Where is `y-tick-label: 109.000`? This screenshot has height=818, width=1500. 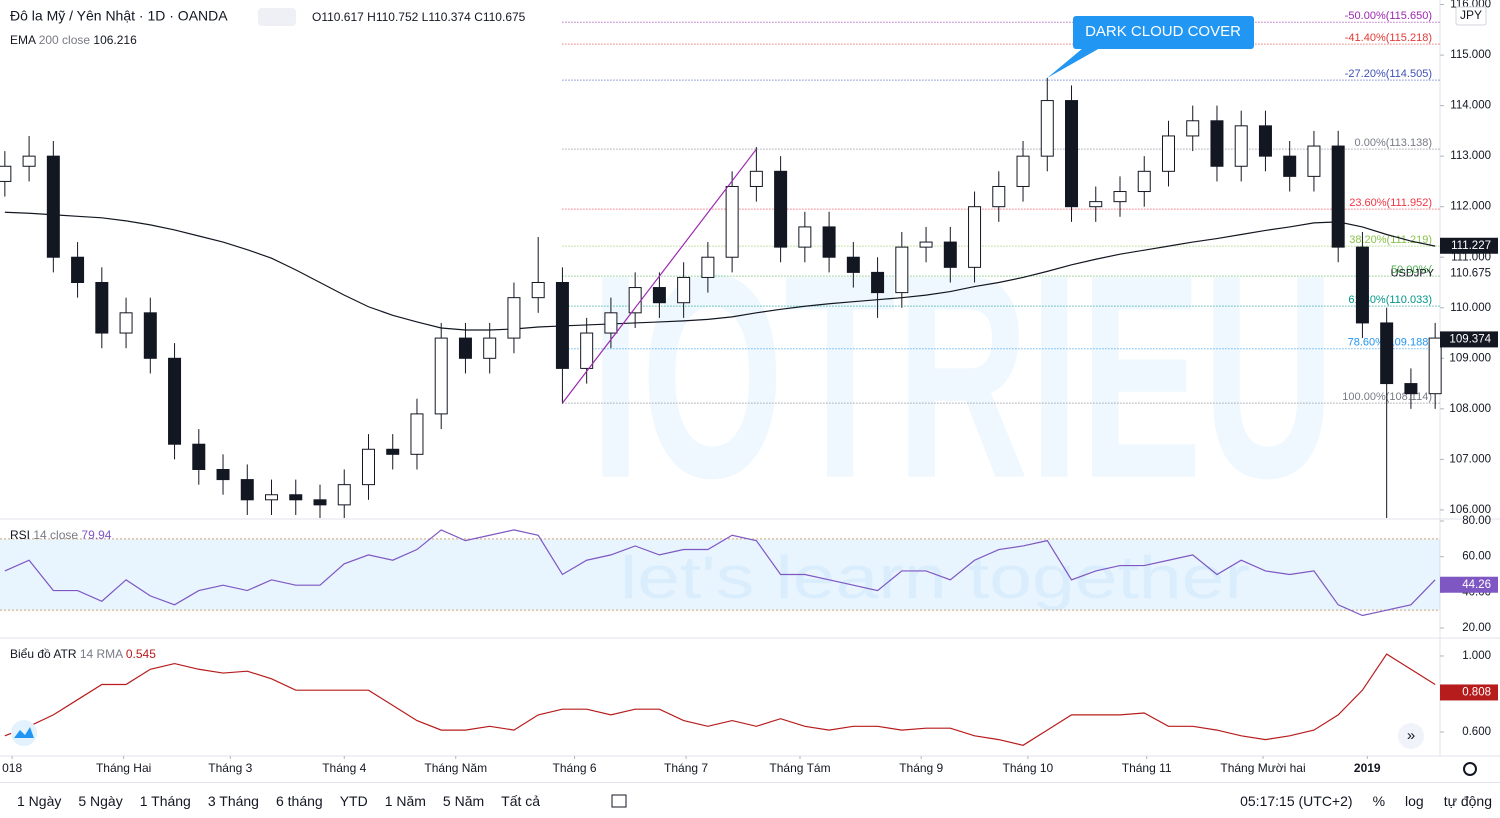
y-tick-label: 109.000 is located at coordinates (1470, 358).